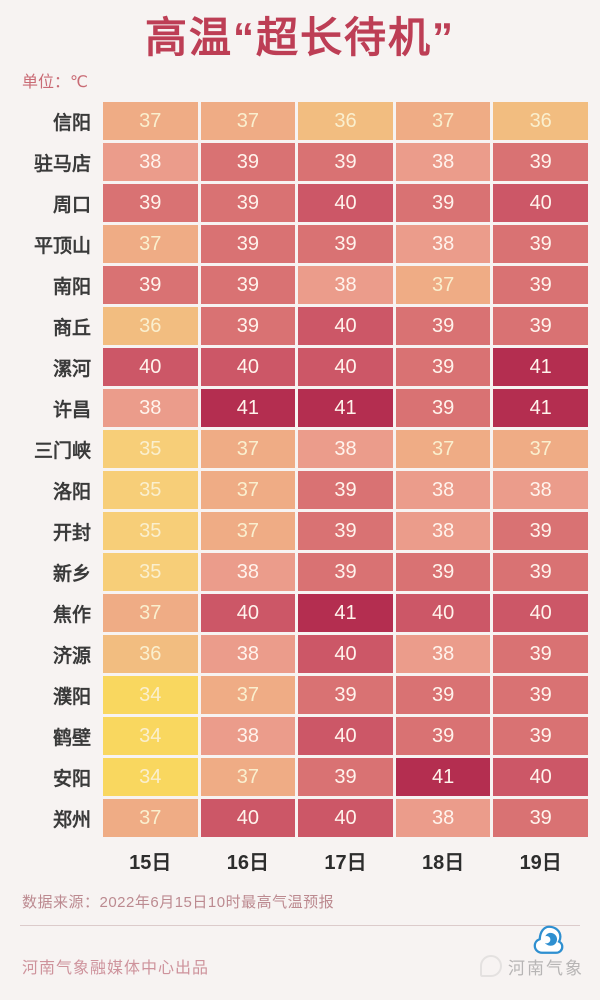  I want to click on divider, so click(300, 926).